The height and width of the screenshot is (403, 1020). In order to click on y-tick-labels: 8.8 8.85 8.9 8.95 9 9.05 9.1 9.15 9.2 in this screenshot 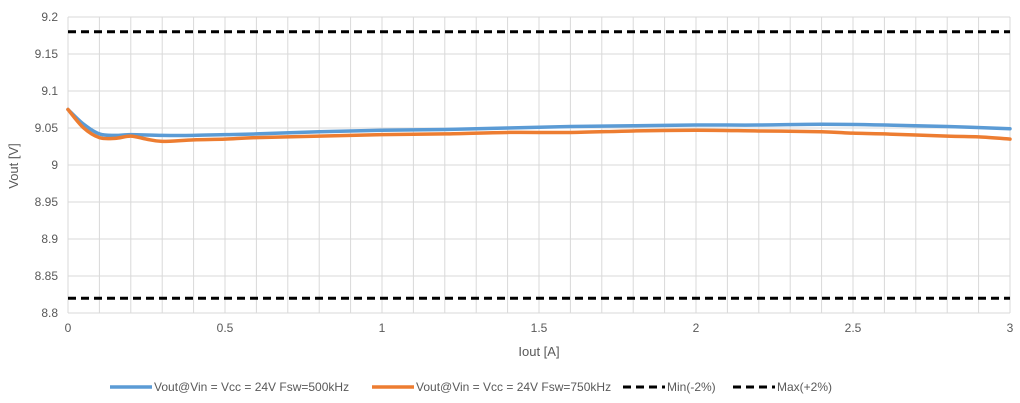, I will do `click(47, 165)`.